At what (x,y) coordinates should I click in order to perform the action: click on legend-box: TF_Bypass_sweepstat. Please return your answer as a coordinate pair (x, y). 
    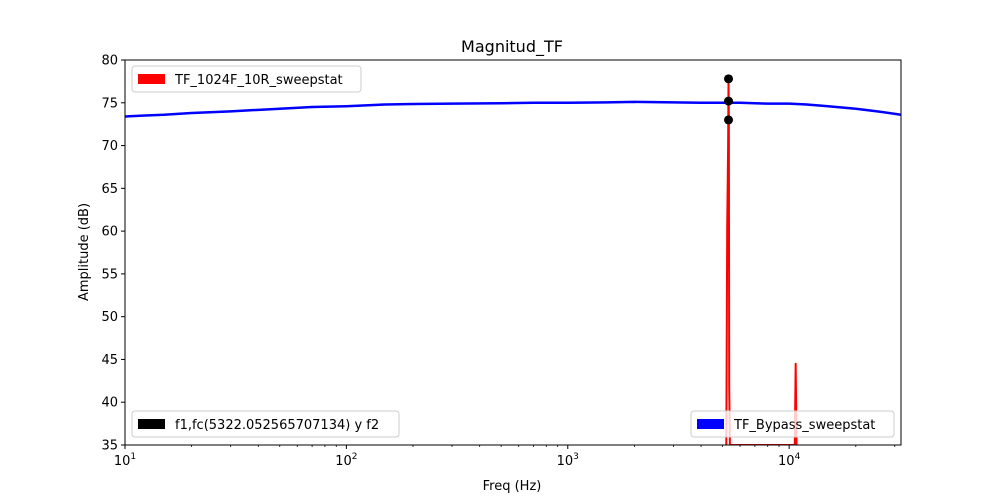
    Looking at the image, I should click on (792, 424).